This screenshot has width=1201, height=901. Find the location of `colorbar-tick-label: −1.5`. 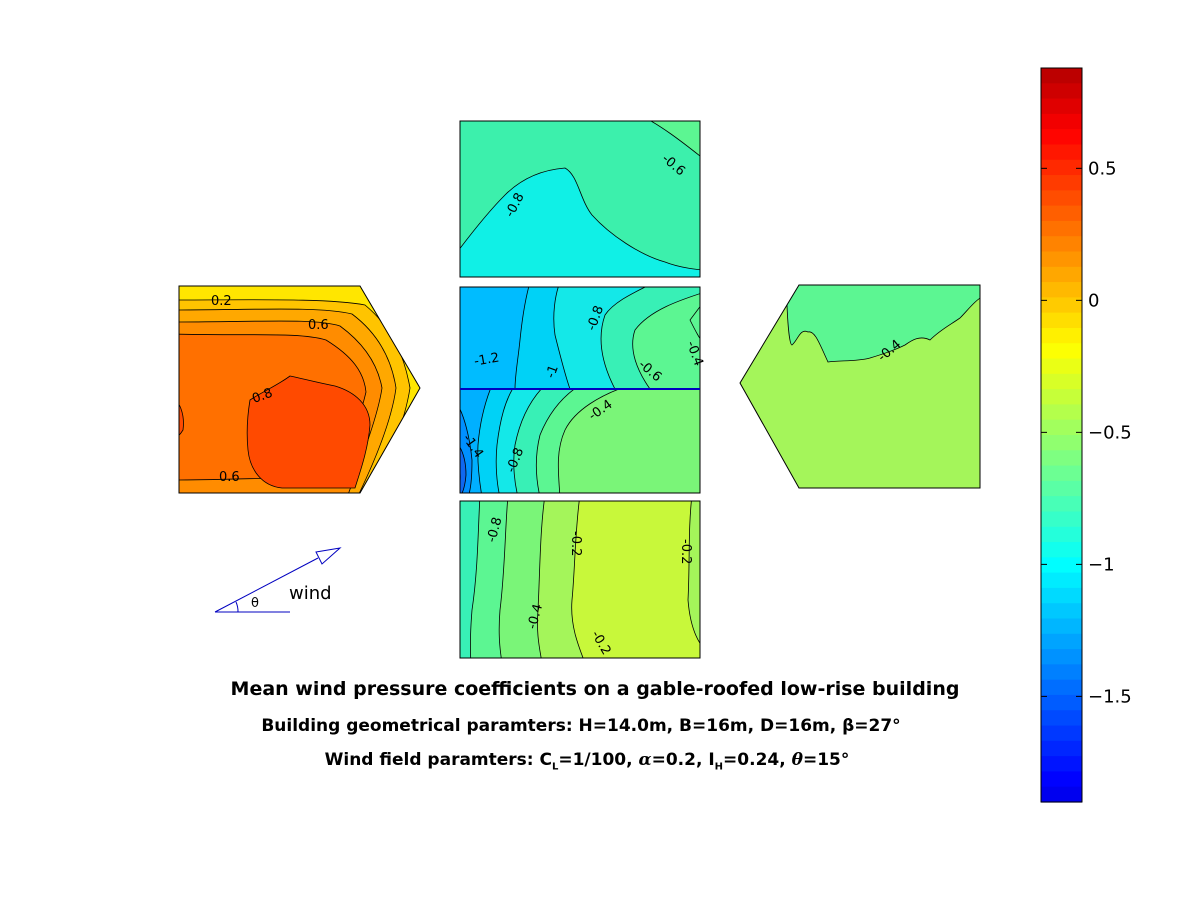

colorbar-tick-label: −1.5 is located at coordinates (1110, 696).